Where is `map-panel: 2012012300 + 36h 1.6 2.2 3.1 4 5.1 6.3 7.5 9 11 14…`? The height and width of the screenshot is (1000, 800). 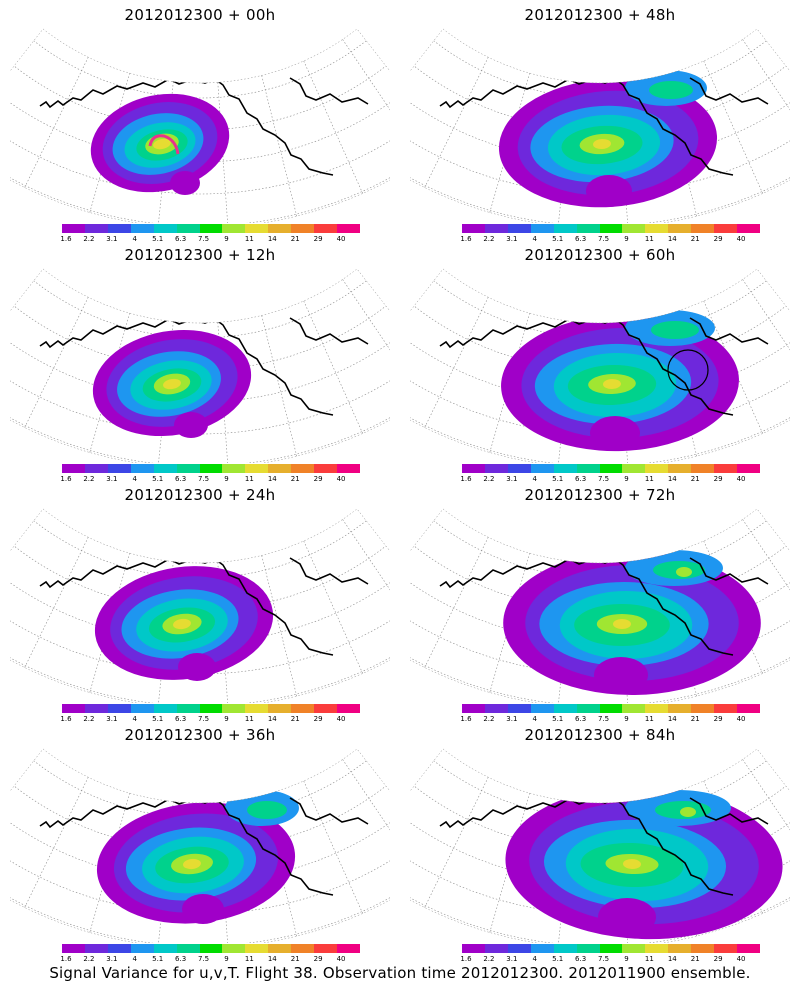
map-panel: 2012012300 + 36h 1.6 2.2 3.1 4 5.1 6.3 7.5 9 11 14… is located at coordinates (200, 841).